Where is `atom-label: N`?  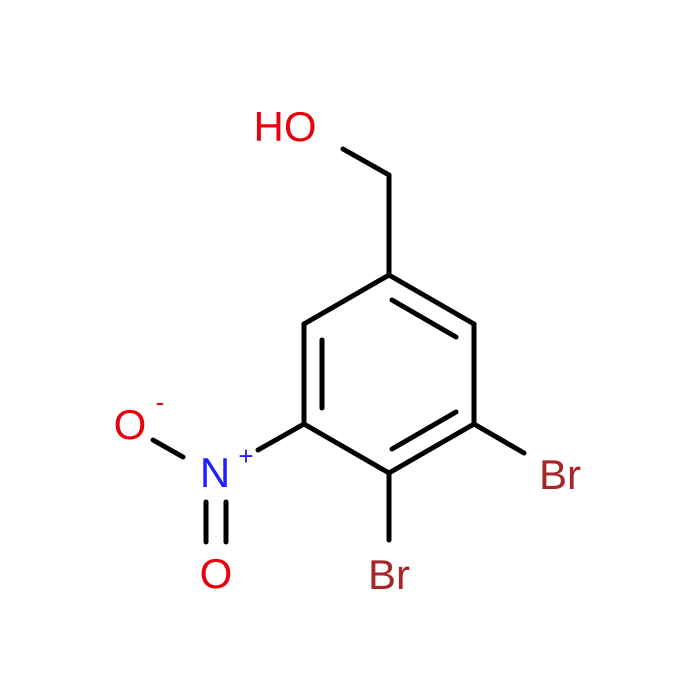 atom-label: N is located at coordinates (215, 472).